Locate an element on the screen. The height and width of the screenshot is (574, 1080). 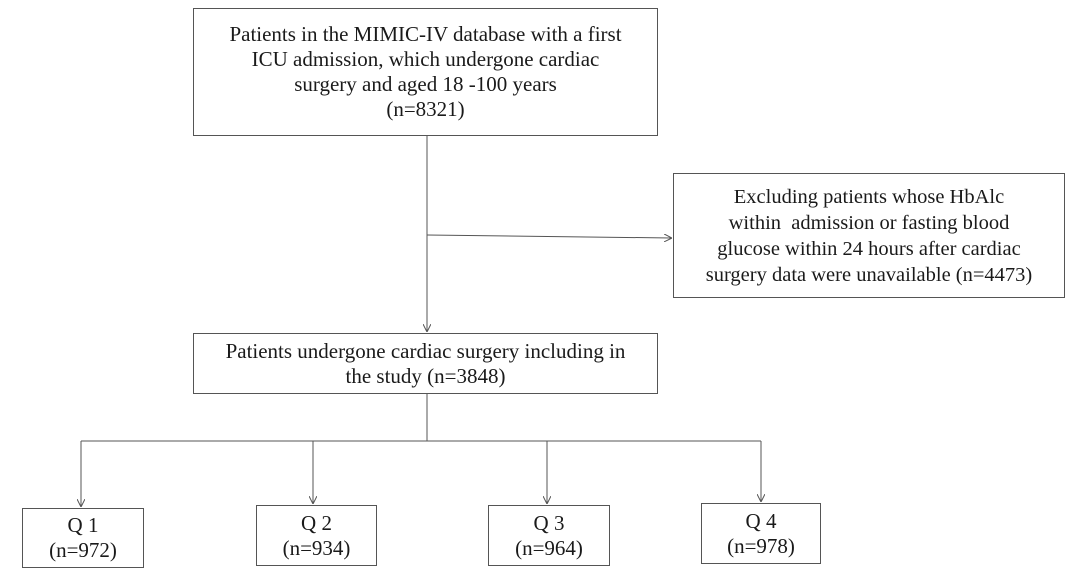
quartile-label: Q 4 is located at coordinates (761, 520).